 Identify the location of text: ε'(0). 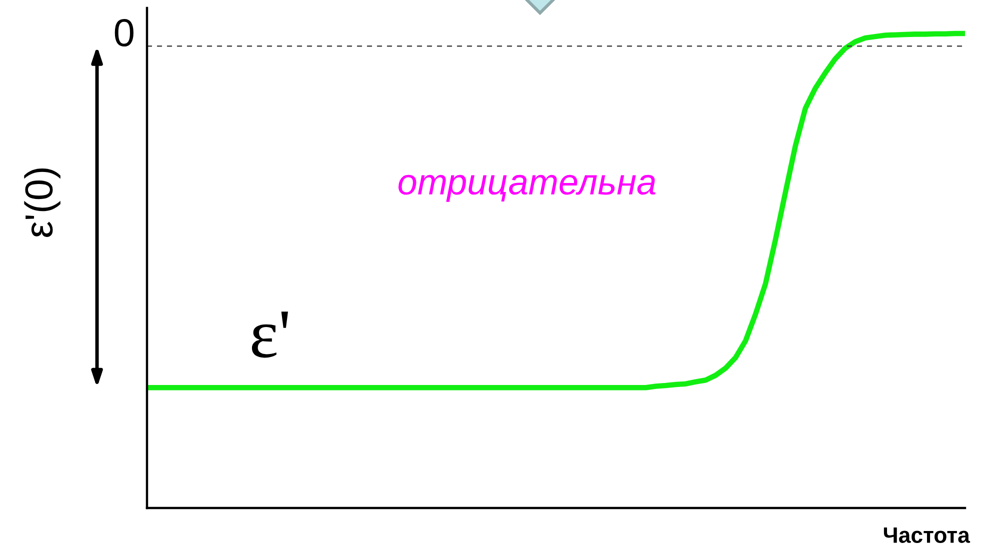
(42, 202).